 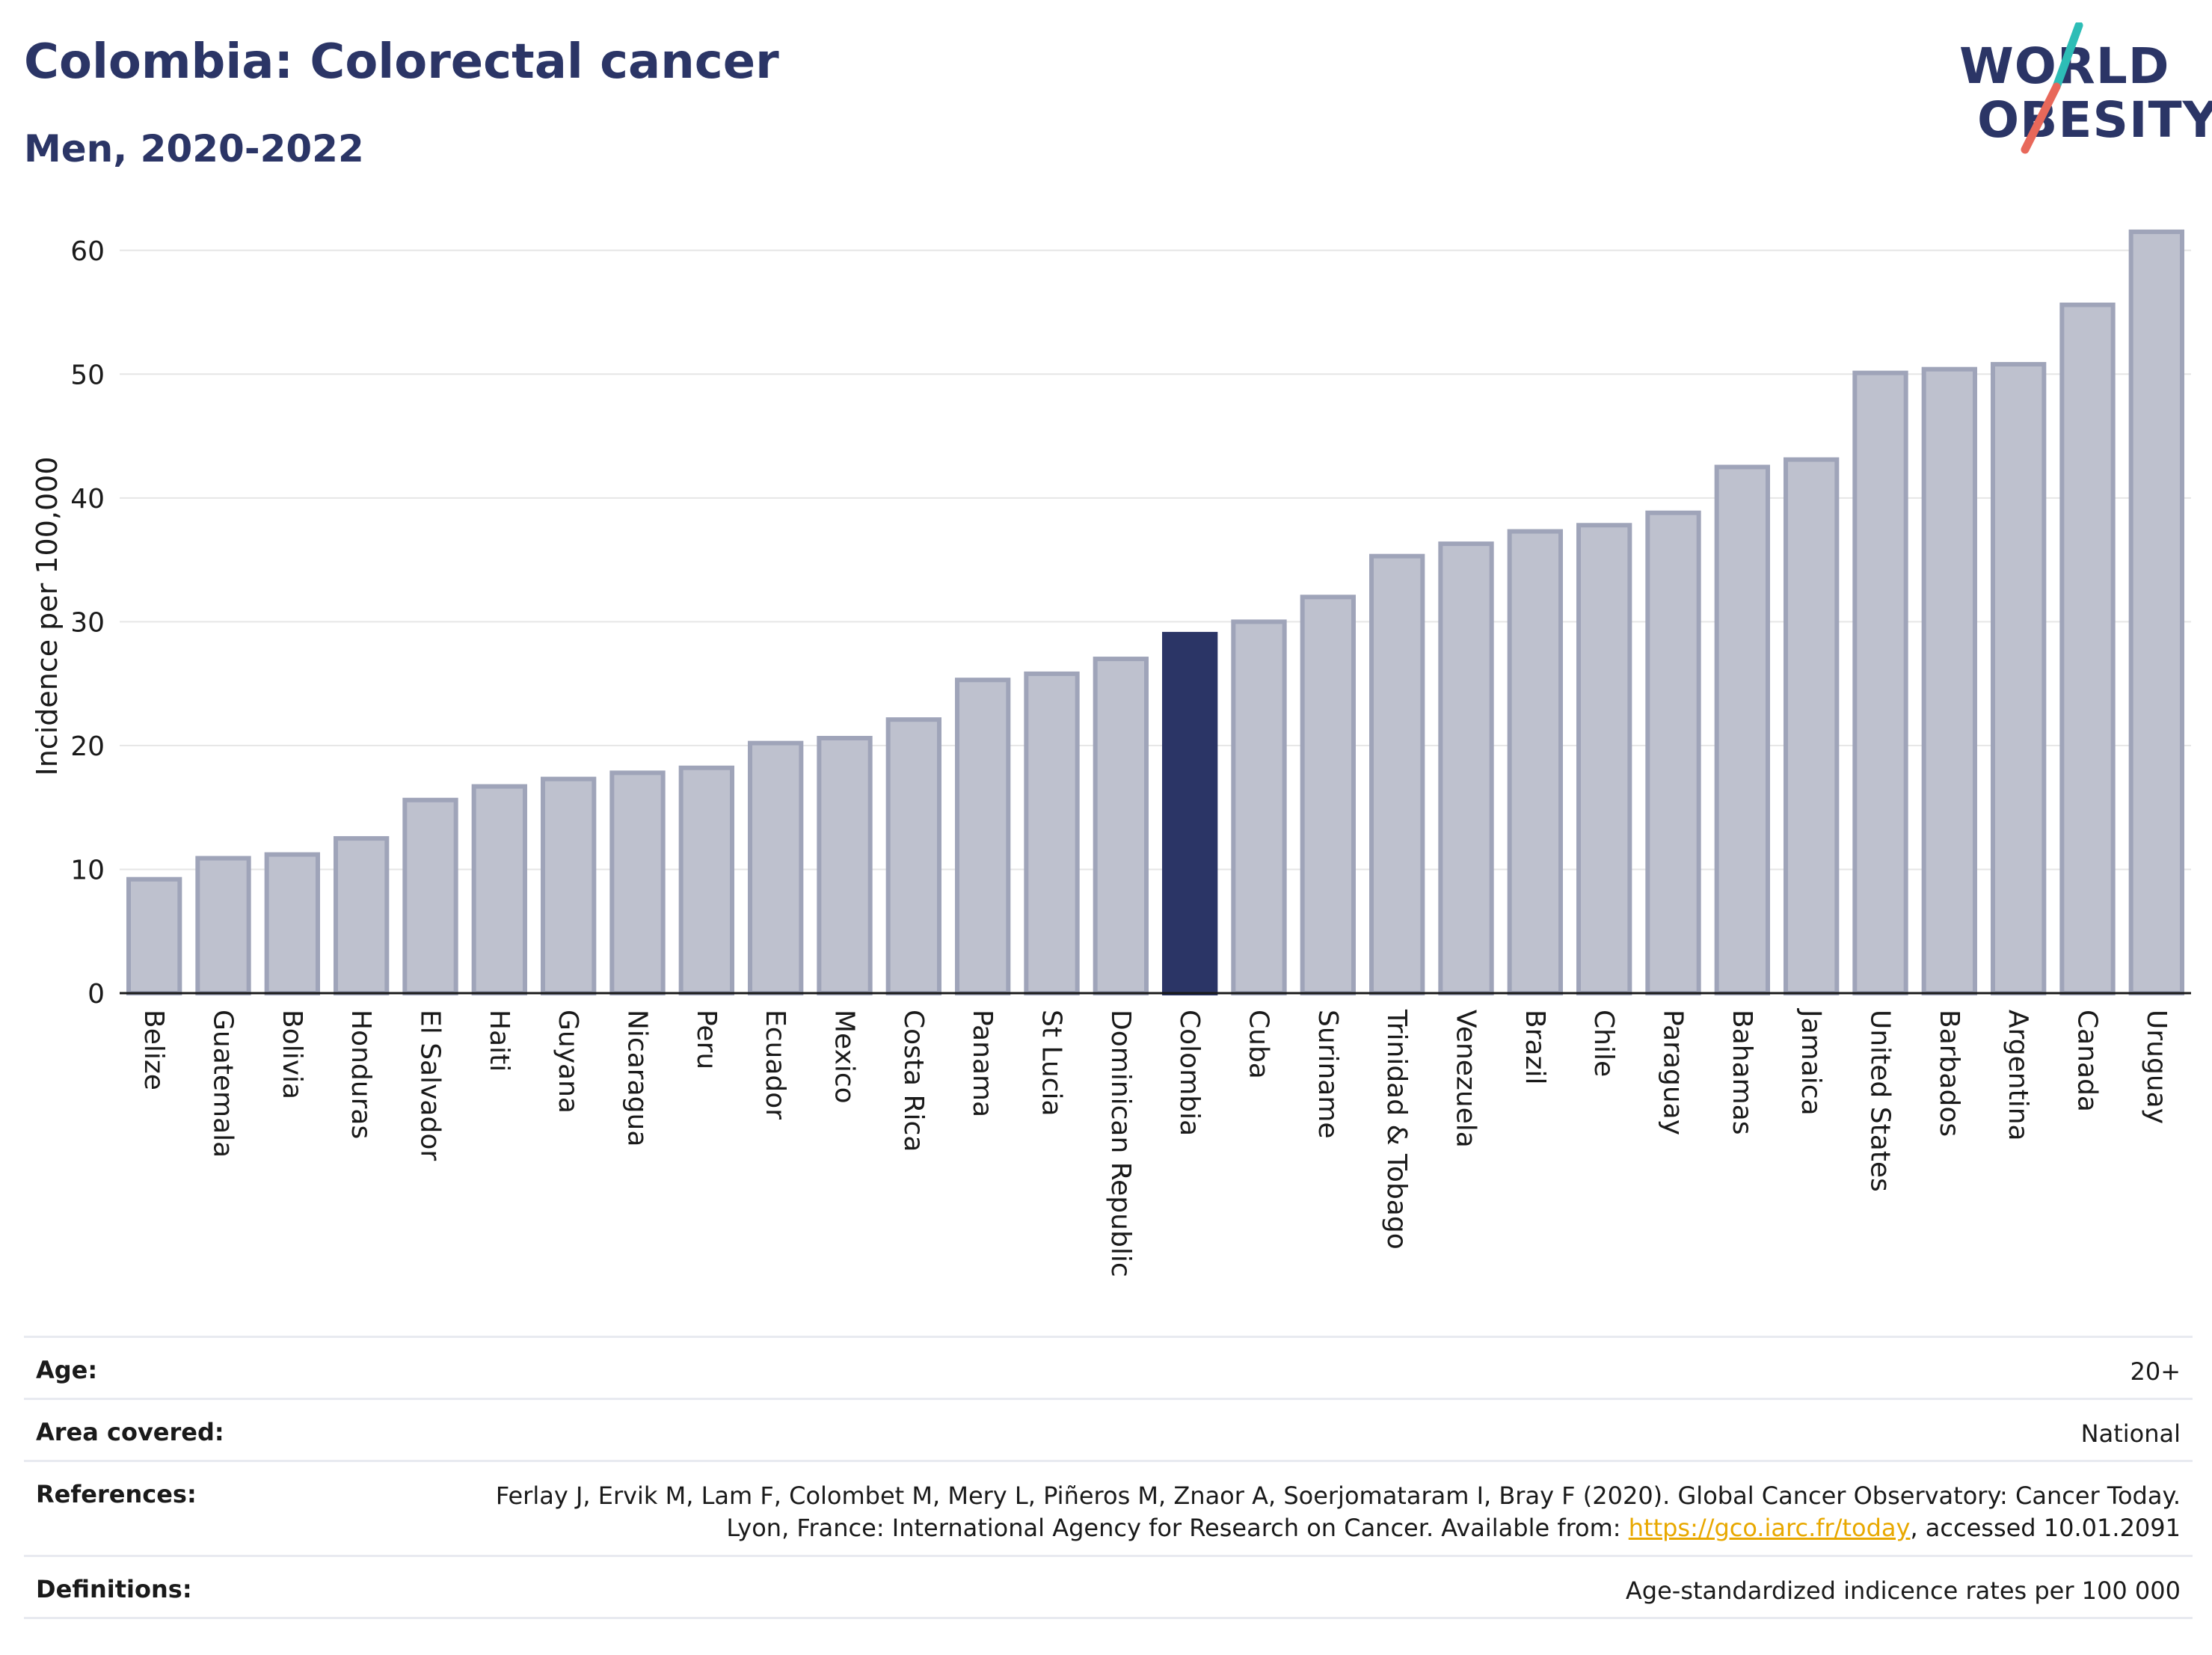 What do you see at coordinates (2087, 1061) in the screenshot?
I see `x-tick-label: Canada` at bounding box center [2087, 1061].